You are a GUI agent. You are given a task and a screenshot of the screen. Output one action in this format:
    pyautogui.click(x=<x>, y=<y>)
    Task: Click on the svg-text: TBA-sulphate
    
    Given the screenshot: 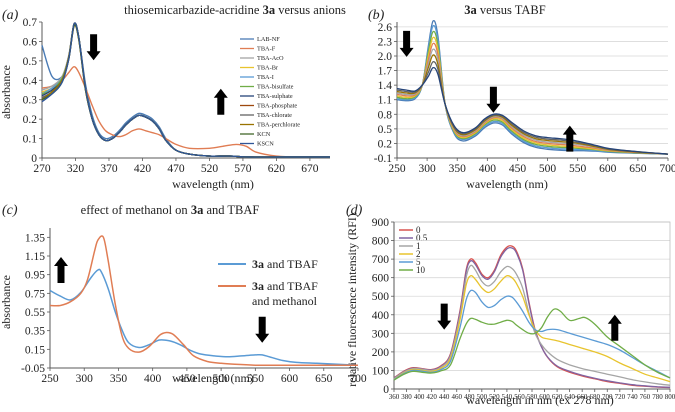 What is the action you would take?
    pyautogui.click(x=275, y=96)
    